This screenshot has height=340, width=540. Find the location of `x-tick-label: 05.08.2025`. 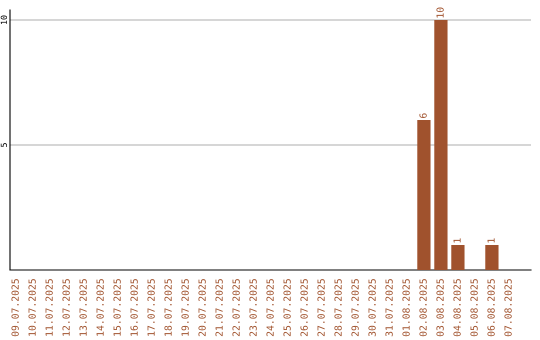

x-tick-label: 05.08.2025 is located at coordinates (474, 307).